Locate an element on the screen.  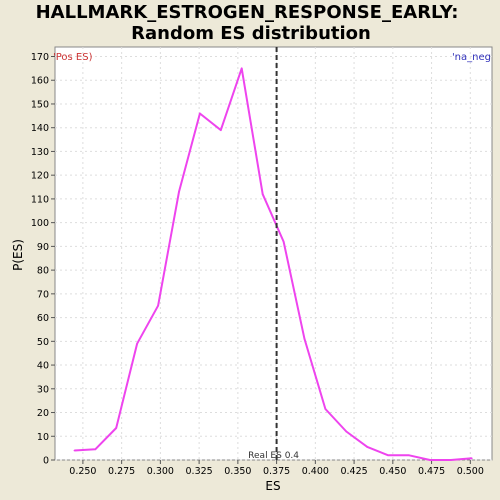
y-tick-label: 120 is located at coordinates (40, 176).